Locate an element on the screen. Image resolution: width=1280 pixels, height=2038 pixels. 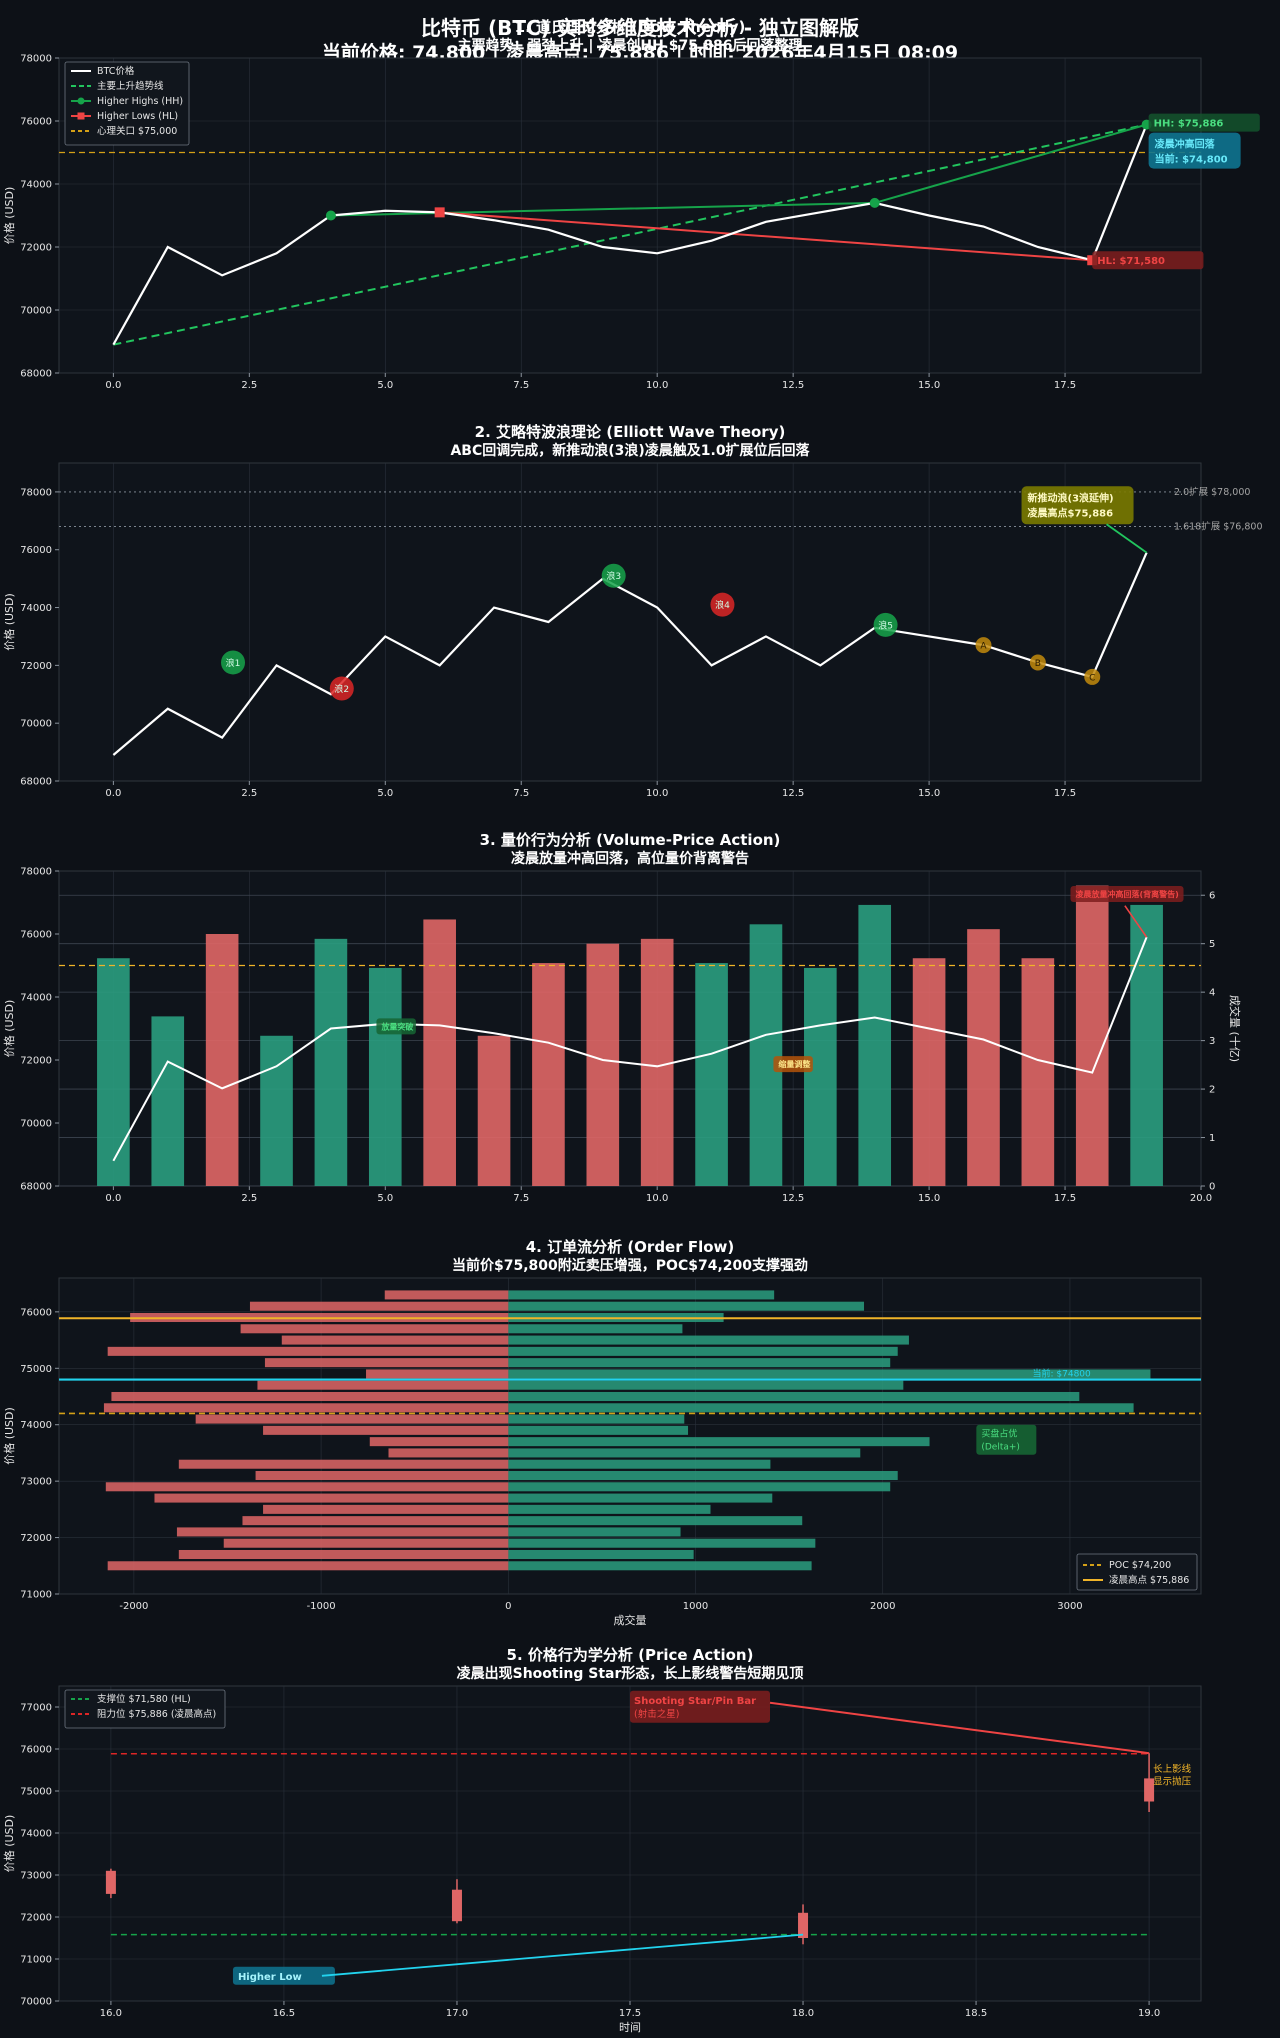
high-annotation: 凌晨放量冲高回落(背离警告) is located at coordinates (1126, 894).